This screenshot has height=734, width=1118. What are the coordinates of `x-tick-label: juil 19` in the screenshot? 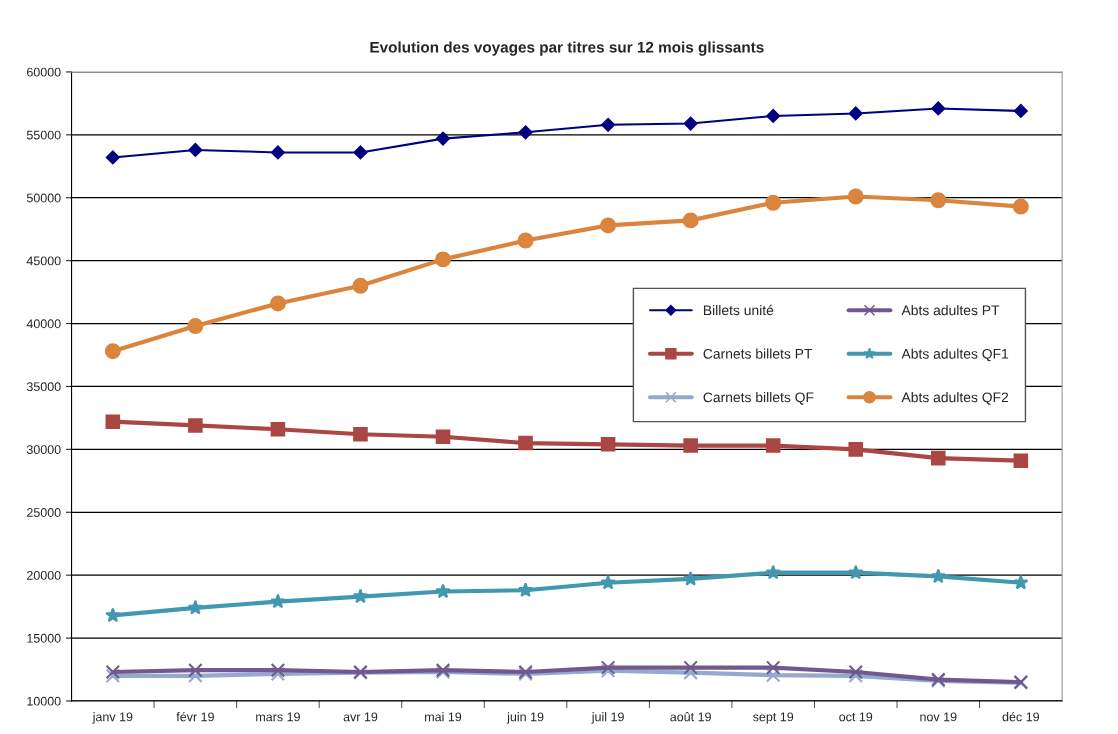 It's located at (607, 718).